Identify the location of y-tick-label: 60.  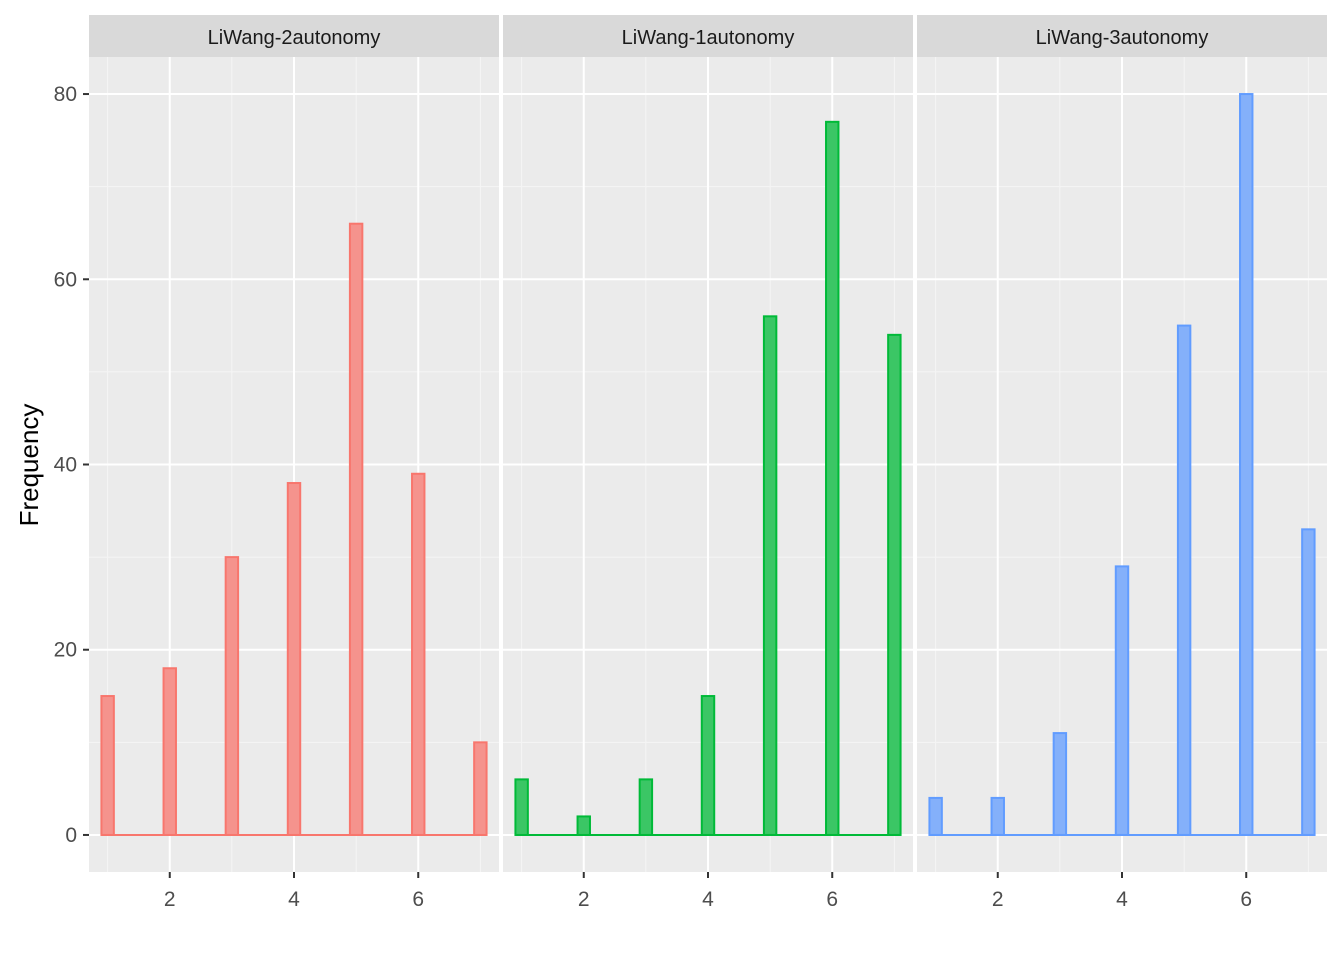
(65, 279).